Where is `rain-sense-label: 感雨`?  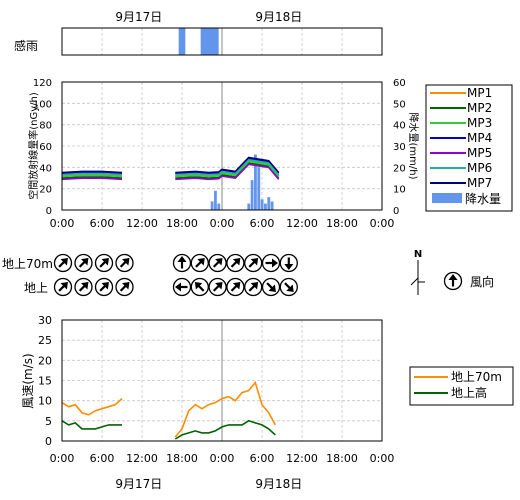 rain-sense-label: 感雨 is located at coordinates (26, 45).